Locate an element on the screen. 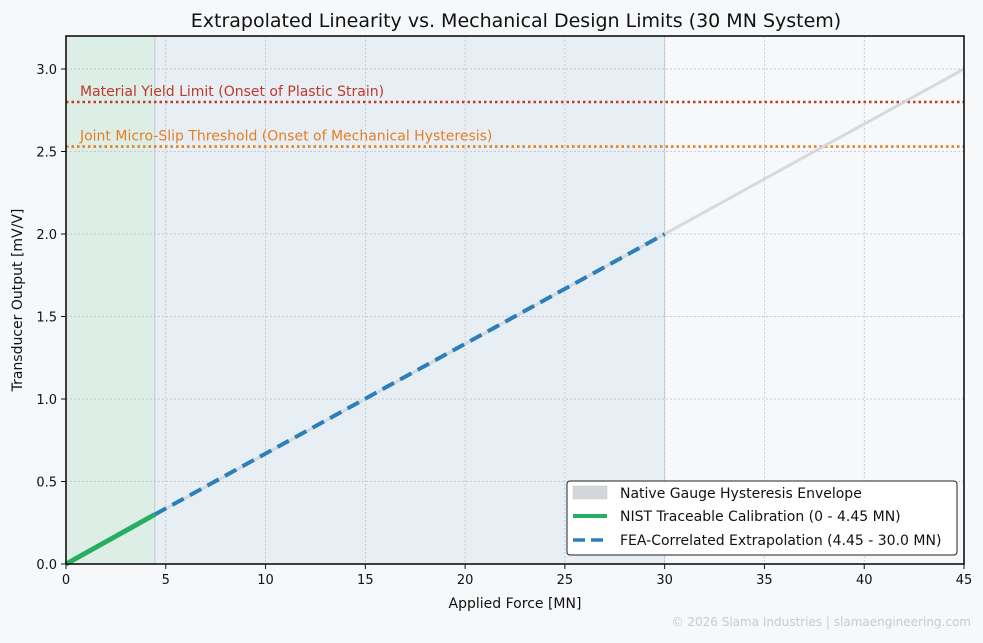 The width and height of the screenshot is (983, 643). x-axis-title: Applied Force [MN] is located at coordinates (515, 604).